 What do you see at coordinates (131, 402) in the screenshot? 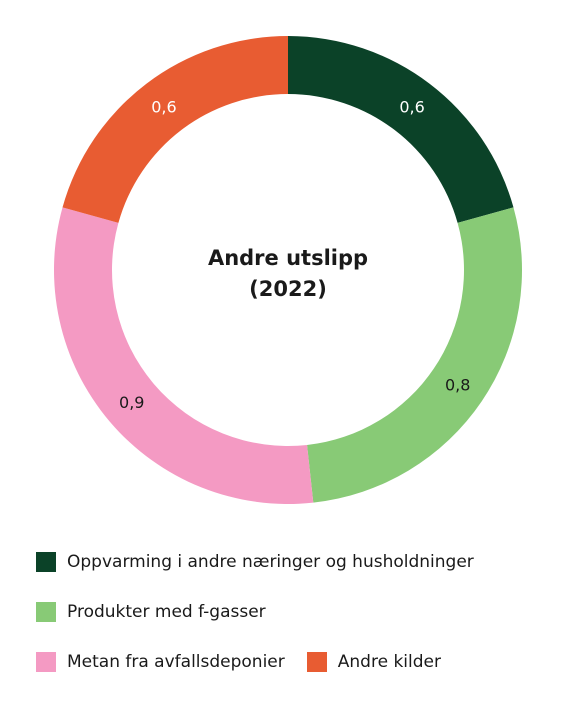
I see `slice-value-label: 0,9` at bounding box center [131, 402].